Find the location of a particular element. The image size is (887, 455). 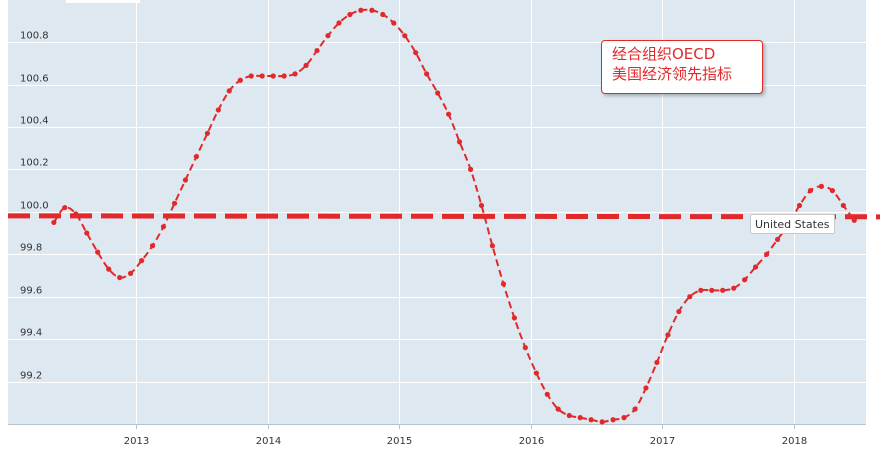

y-tick-label: 100.8 is located at coordinates (34, 36).